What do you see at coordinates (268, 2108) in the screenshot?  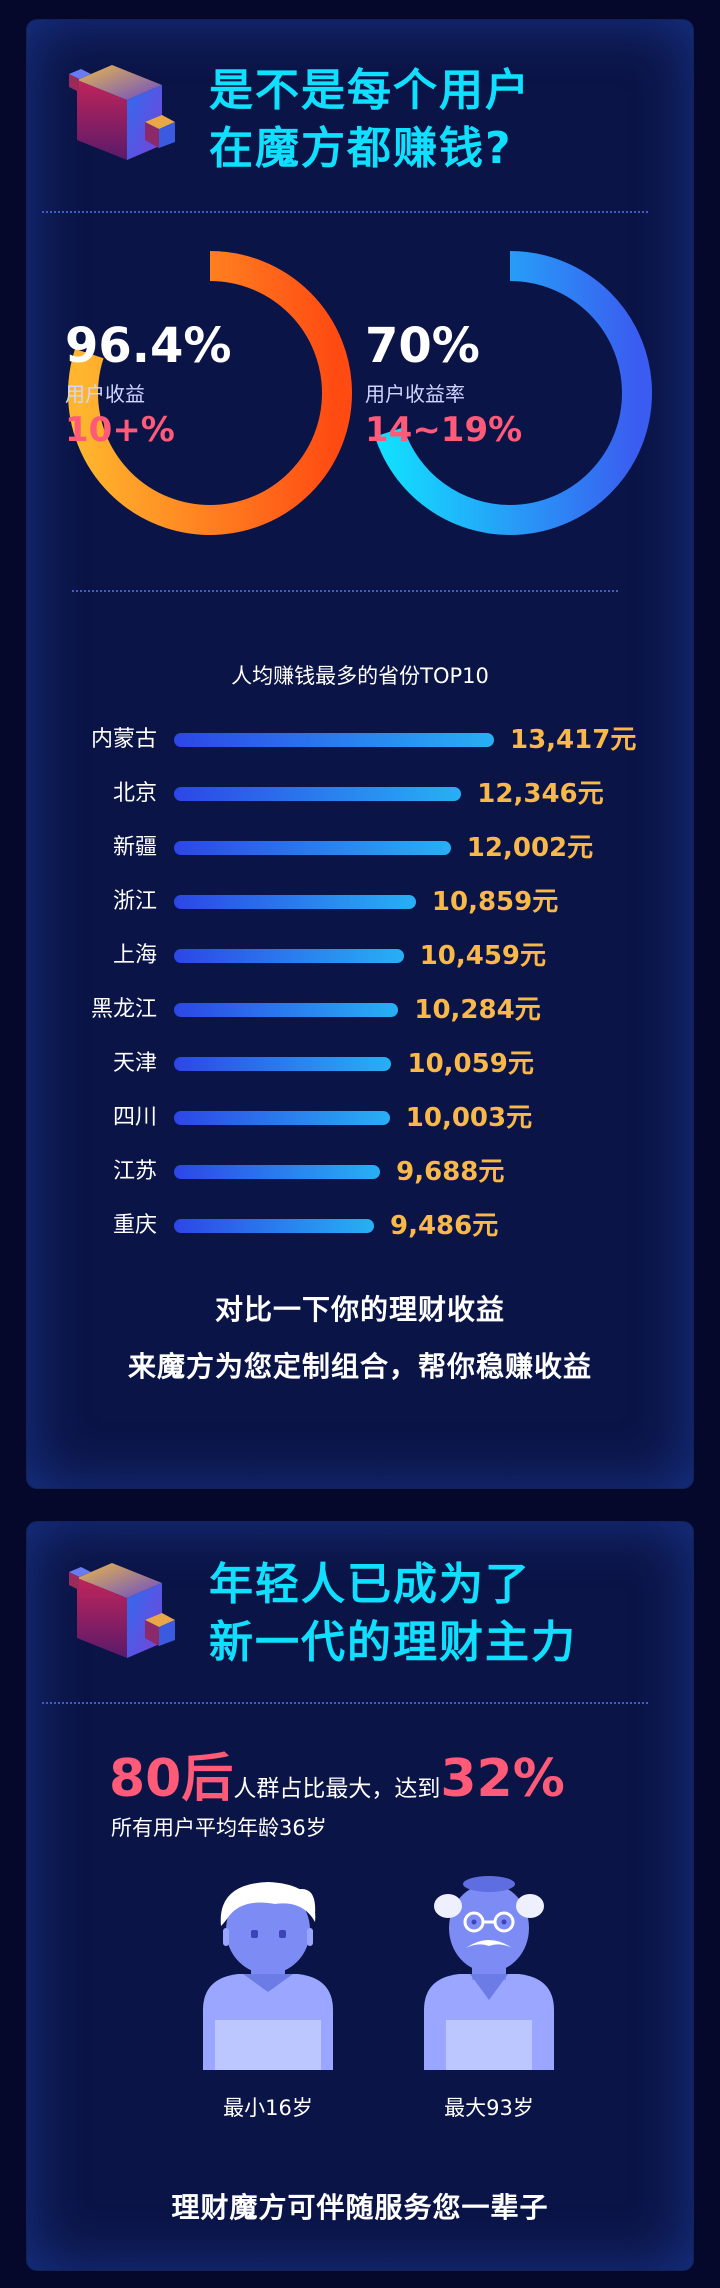 I see `youngest-age-label: 最小16岁` at bounding box center [268, 2108].